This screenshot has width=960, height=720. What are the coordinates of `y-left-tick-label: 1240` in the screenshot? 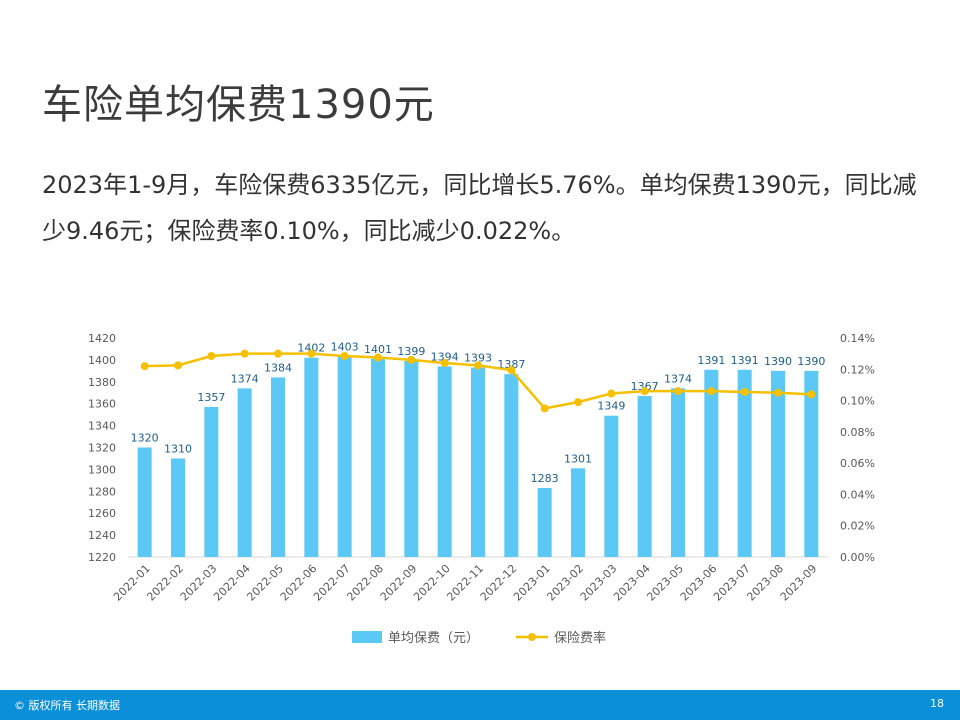 It's located at (102, 535).